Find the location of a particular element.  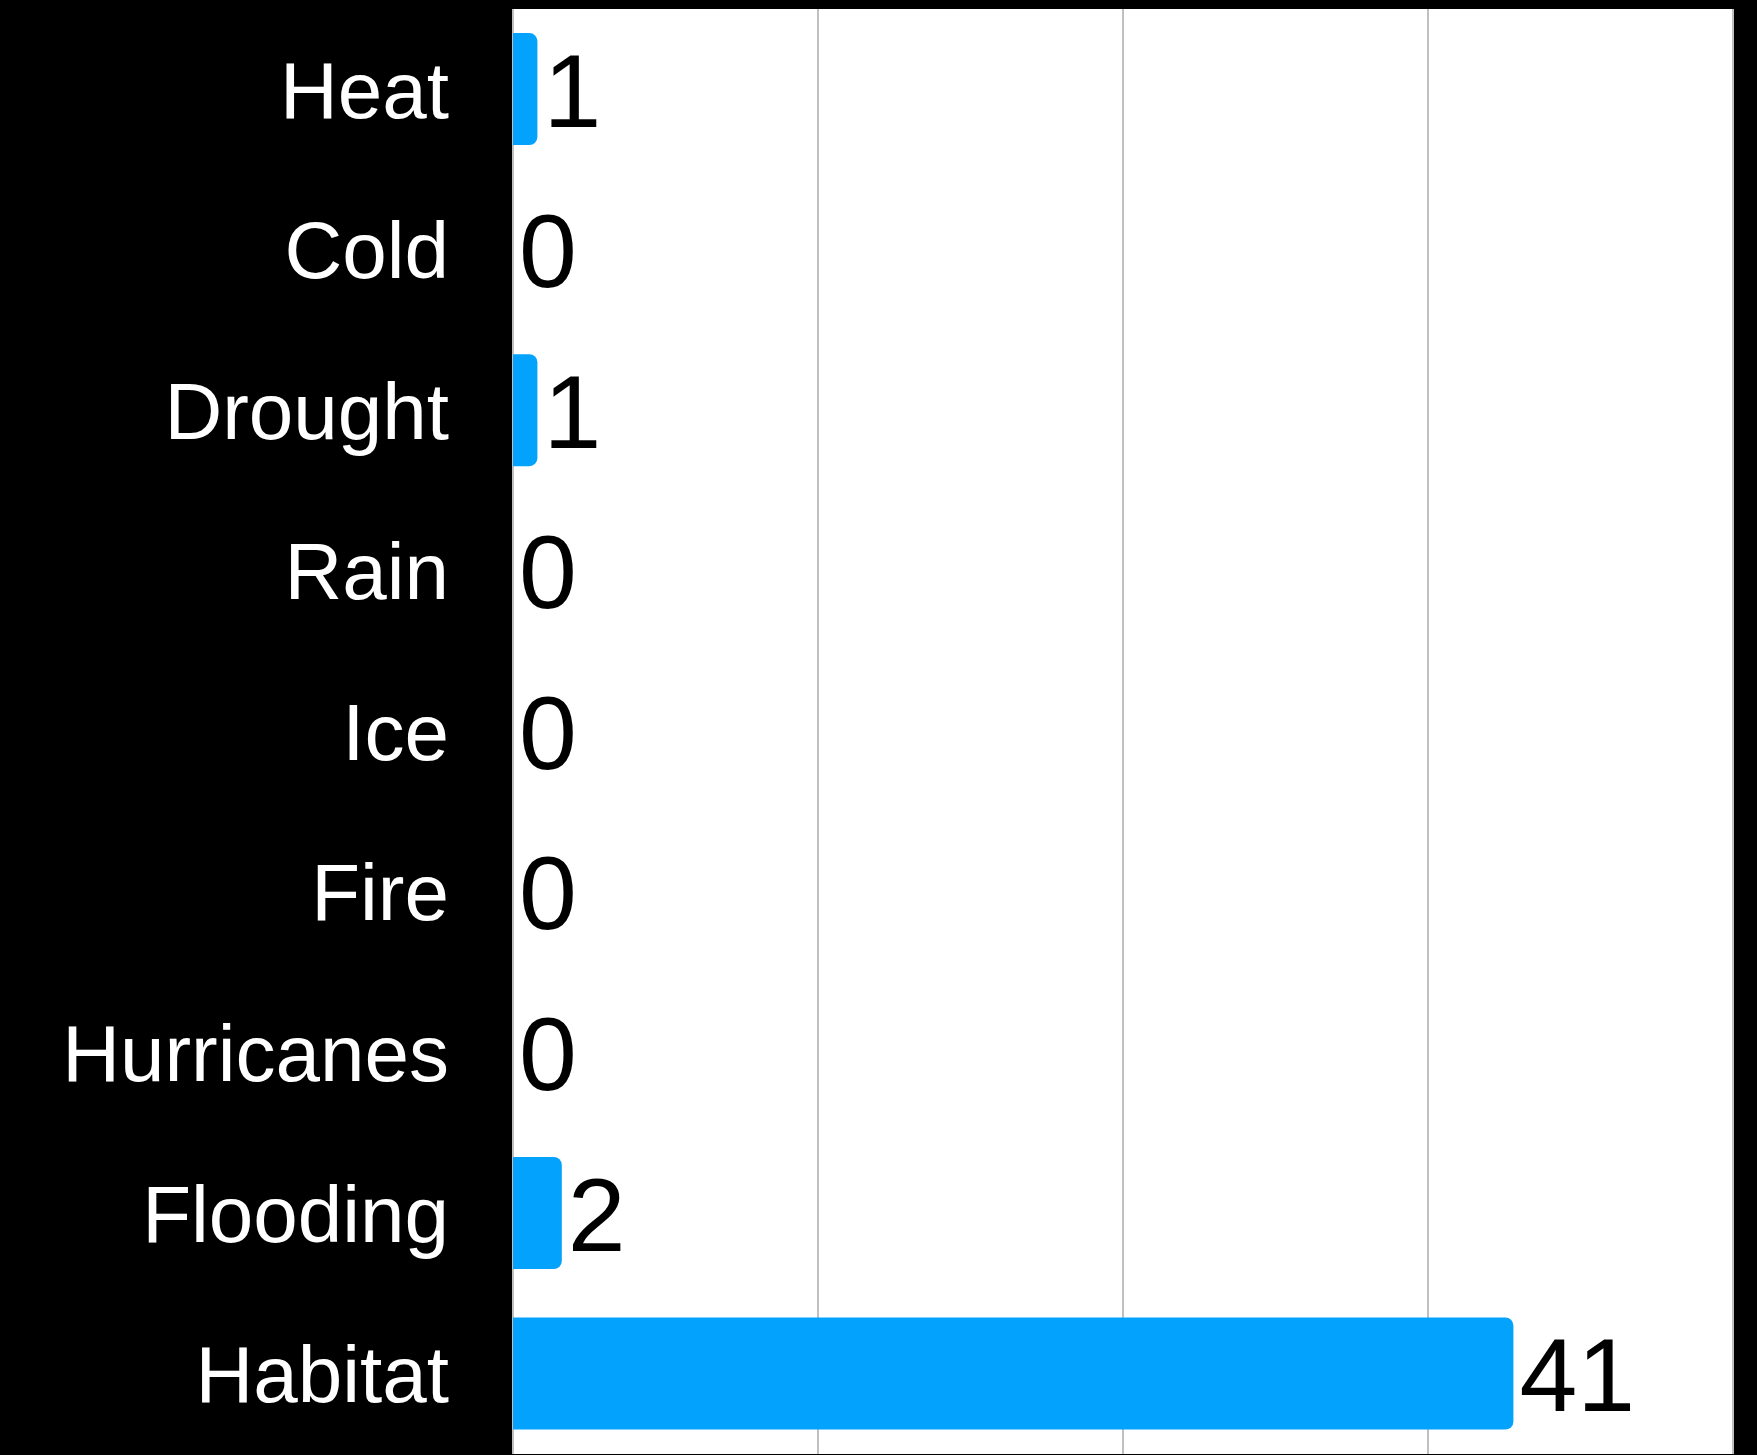

y-tick-label: Habitat is located at coordinates (322, 1375).